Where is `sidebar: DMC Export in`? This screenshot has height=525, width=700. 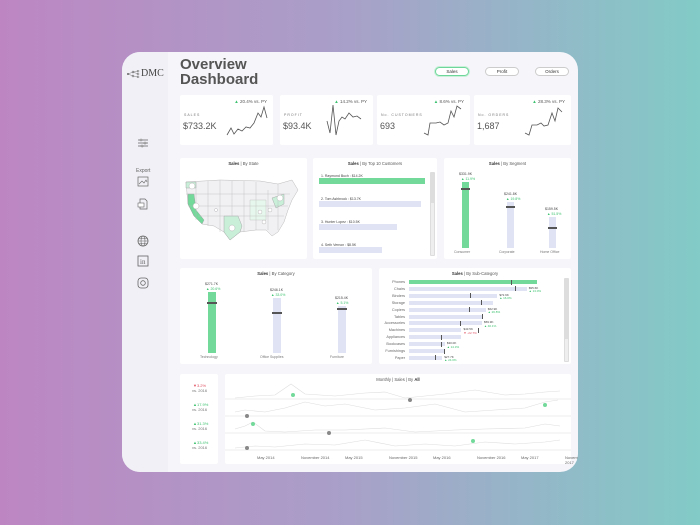 sidebar: DMC Export in is located at coordinates (145, 262).